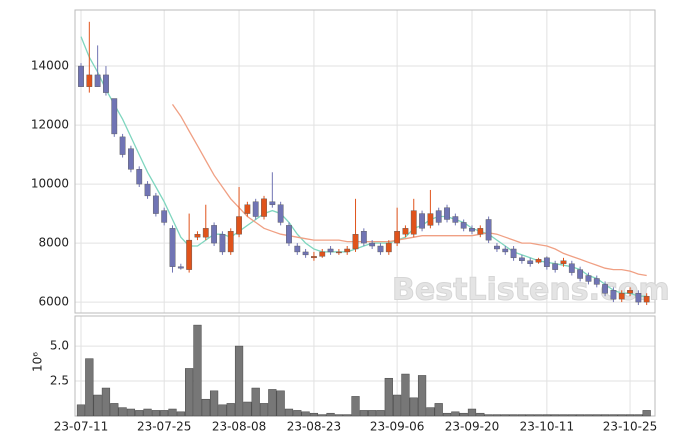  Describe the element at coordinates (164, 427) in the screenshot. I see `x-tick-label: 23-07-25` at that location.